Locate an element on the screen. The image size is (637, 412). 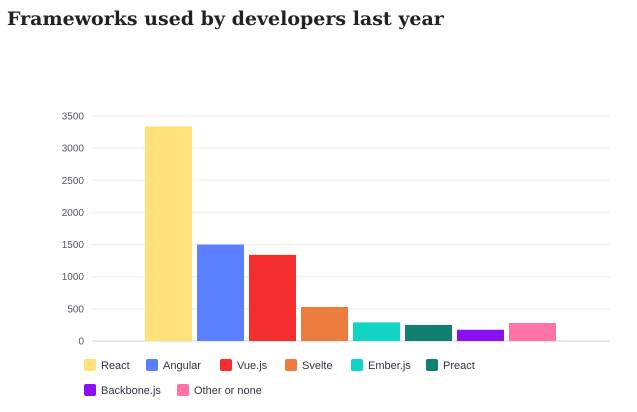
legend-label: Other or none is located at coordinates (228, 391).